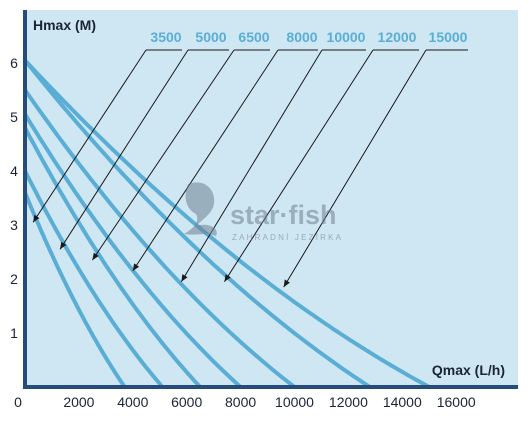  I want to click on x-tick-label: 6000, so click(186, 402).